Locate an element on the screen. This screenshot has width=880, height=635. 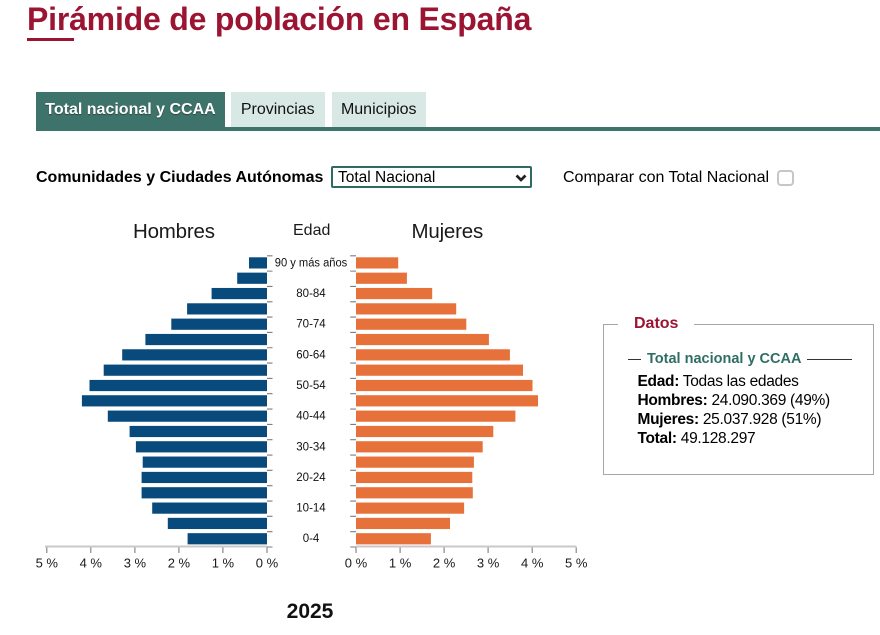
svg-text: 90 y más años is located at coordinates (311, 263).